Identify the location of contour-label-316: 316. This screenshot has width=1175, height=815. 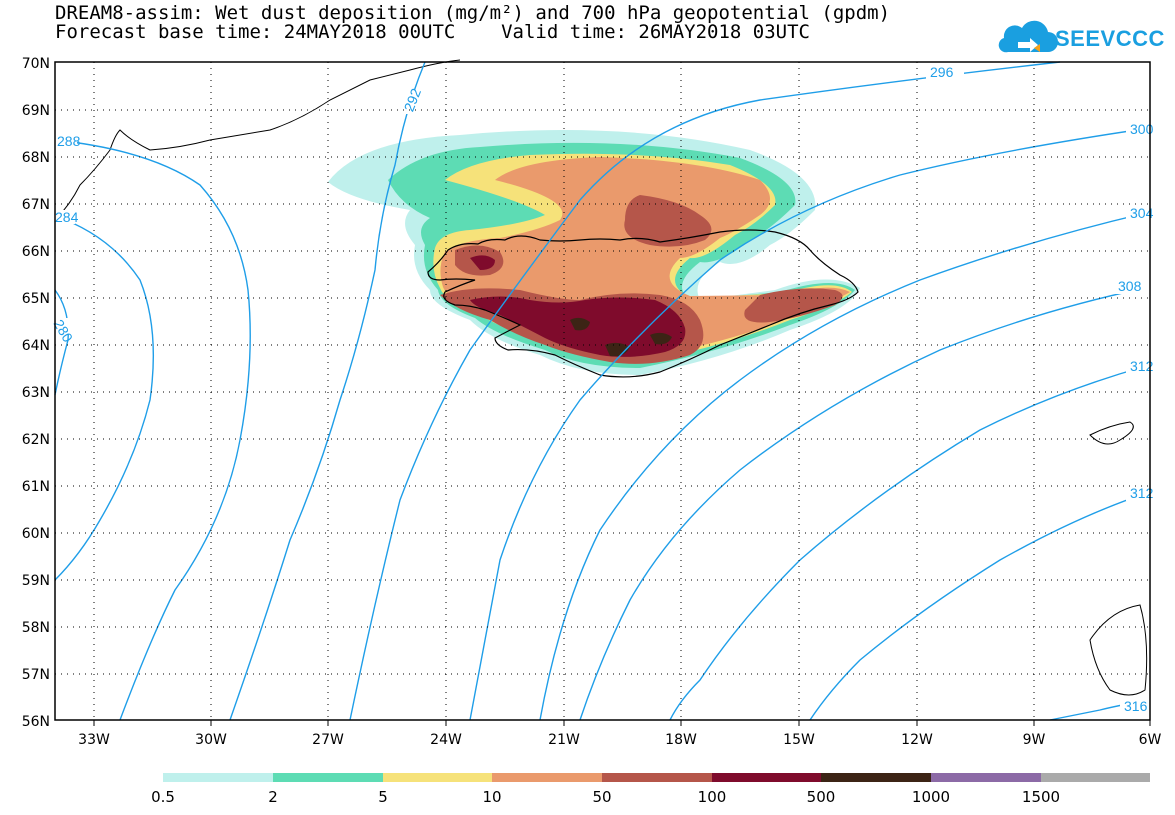
(1136, 706).